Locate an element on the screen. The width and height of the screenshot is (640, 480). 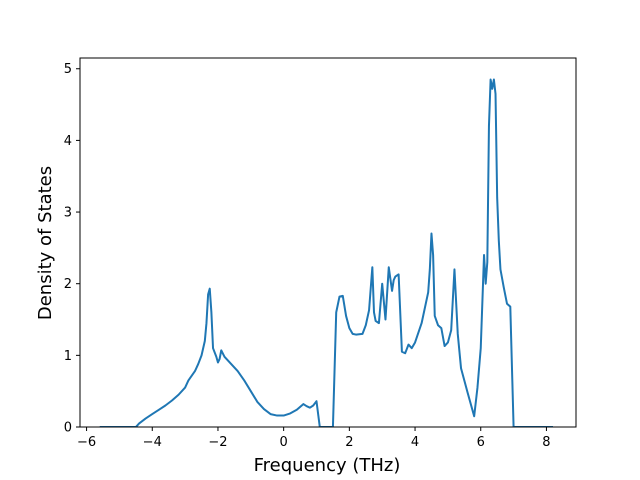
y-tick-label: 4 is located at coordinates (68, 141).